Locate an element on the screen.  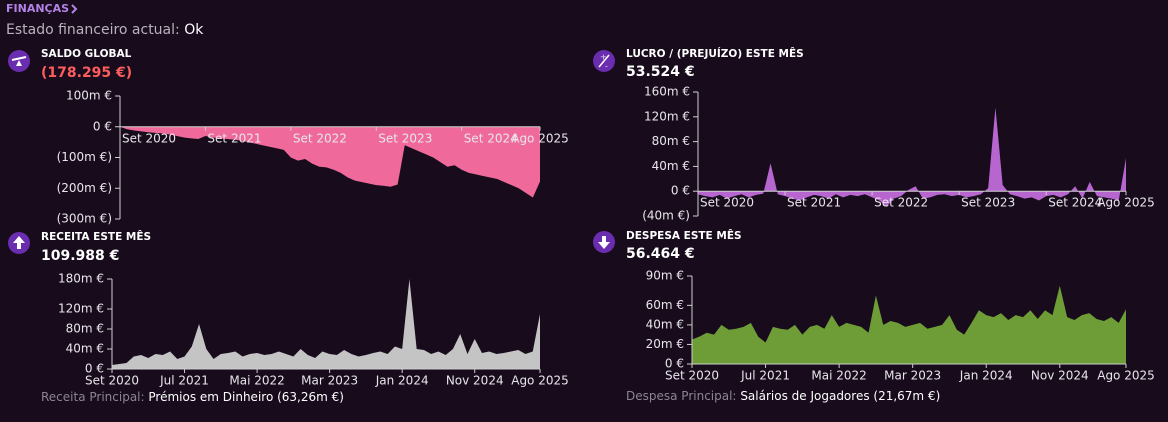
panel-title: SALDO GLOBAL is located at coordinates (86, 54).